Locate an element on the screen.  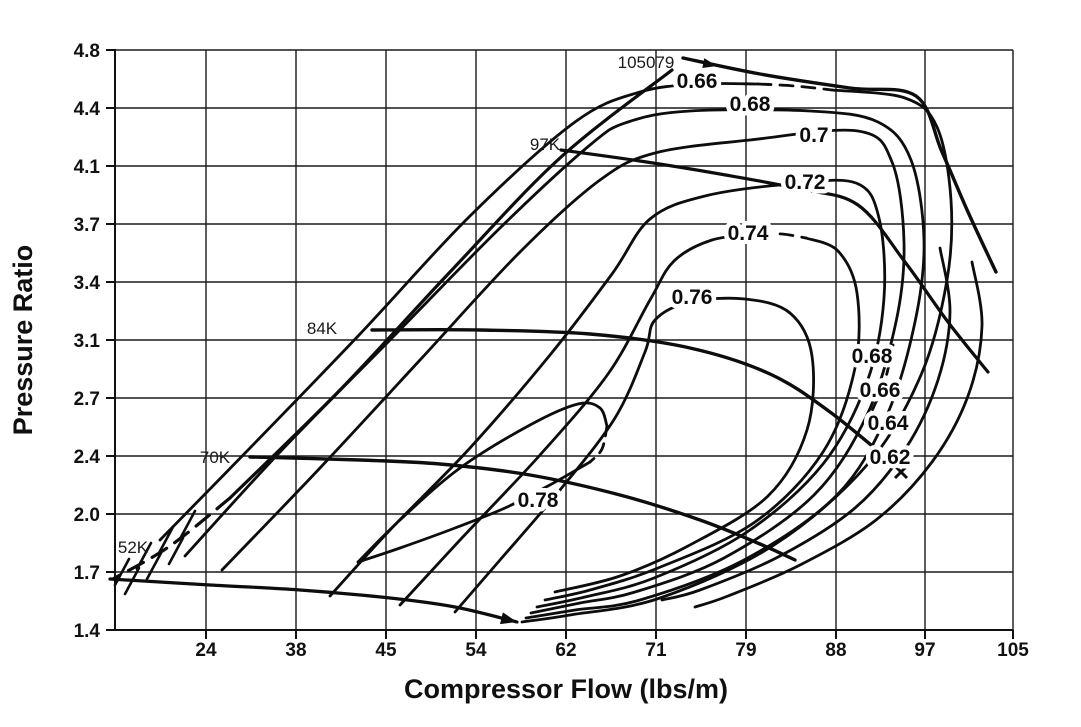
x-tick-label-97: 97 is located at coordinates (924, 650).